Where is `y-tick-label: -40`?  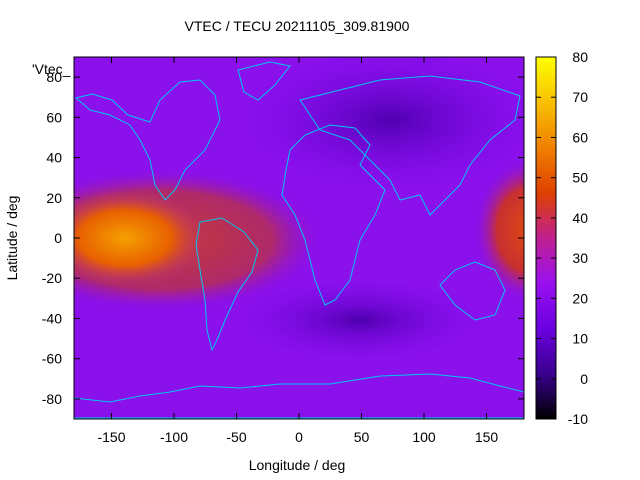
y-tick-label: -40 is located at coordinates (52, 318).